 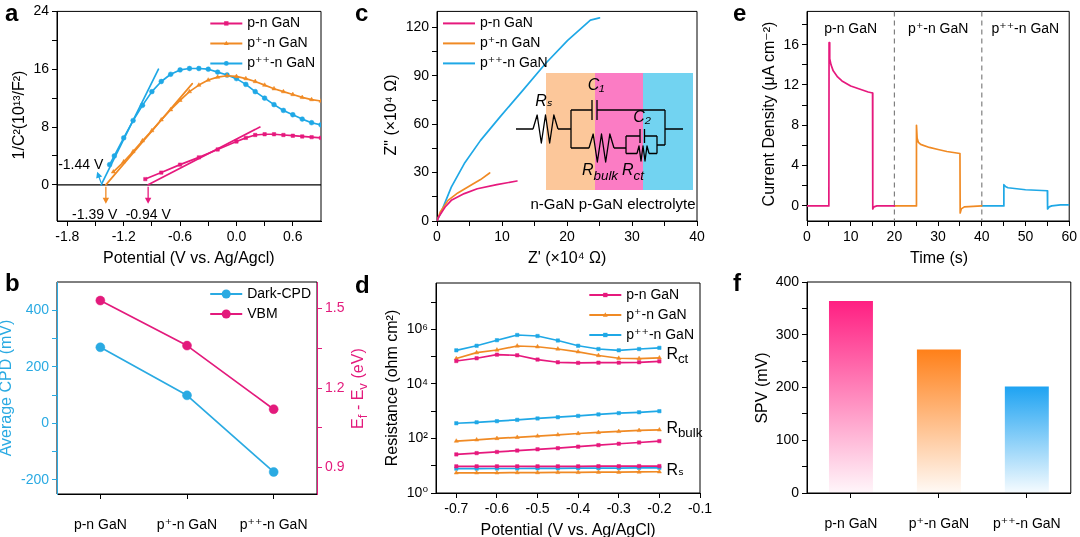 What do you see at coordinates (740, 13) in the screenshot?
I see `chart-title: e` at bounding box center [740, 13].